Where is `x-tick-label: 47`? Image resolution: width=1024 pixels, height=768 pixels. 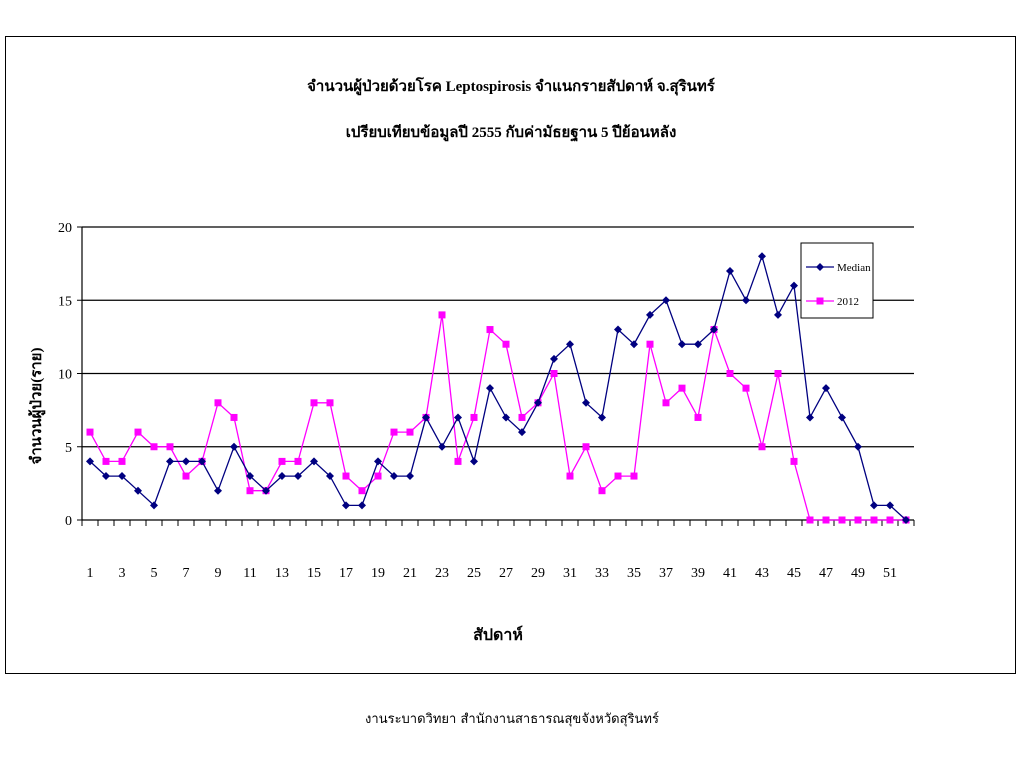 x-tick-label: 47 is located at coordinates (826, 573).